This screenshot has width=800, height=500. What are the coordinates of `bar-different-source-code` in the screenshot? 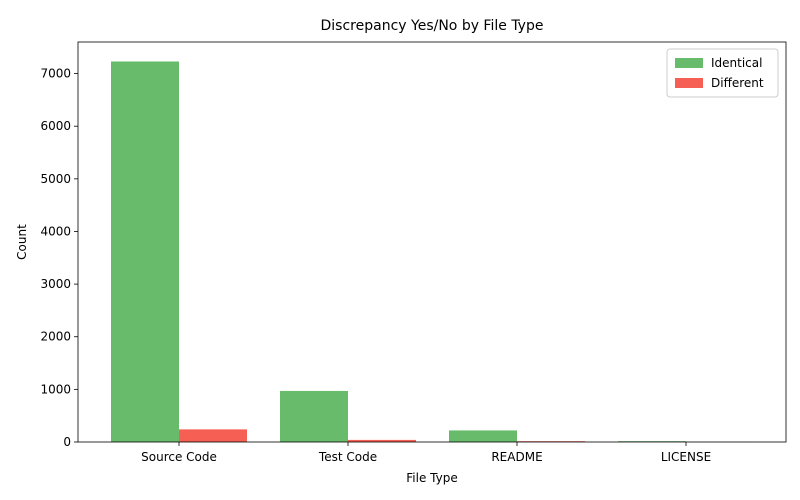 It's located at (213, 435).